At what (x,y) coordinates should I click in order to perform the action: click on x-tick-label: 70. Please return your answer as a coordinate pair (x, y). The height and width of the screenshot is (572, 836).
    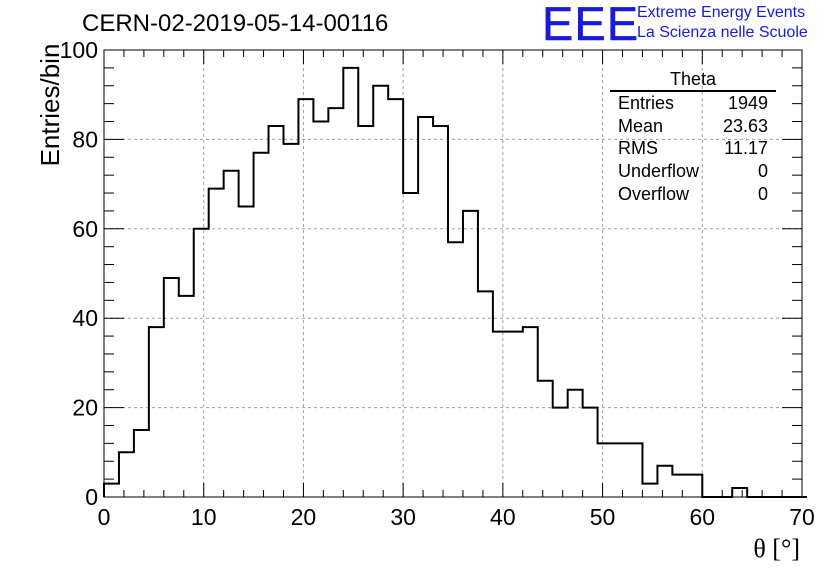
    Looking at the image, I should click on (802, 517).